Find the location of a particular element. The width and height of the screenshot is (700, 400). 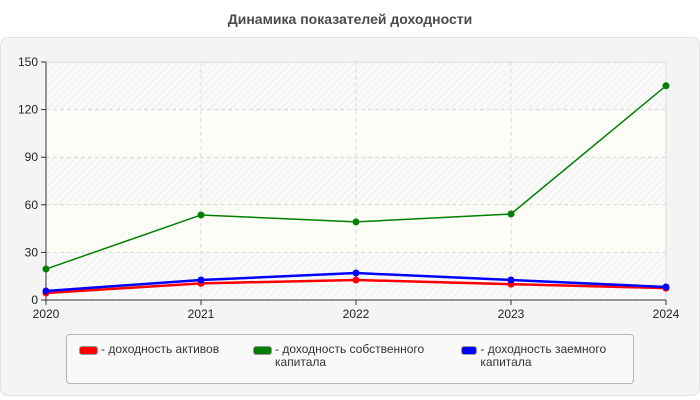

legend-label: - доходность заемного капитала is located at coordinates (543, 355).